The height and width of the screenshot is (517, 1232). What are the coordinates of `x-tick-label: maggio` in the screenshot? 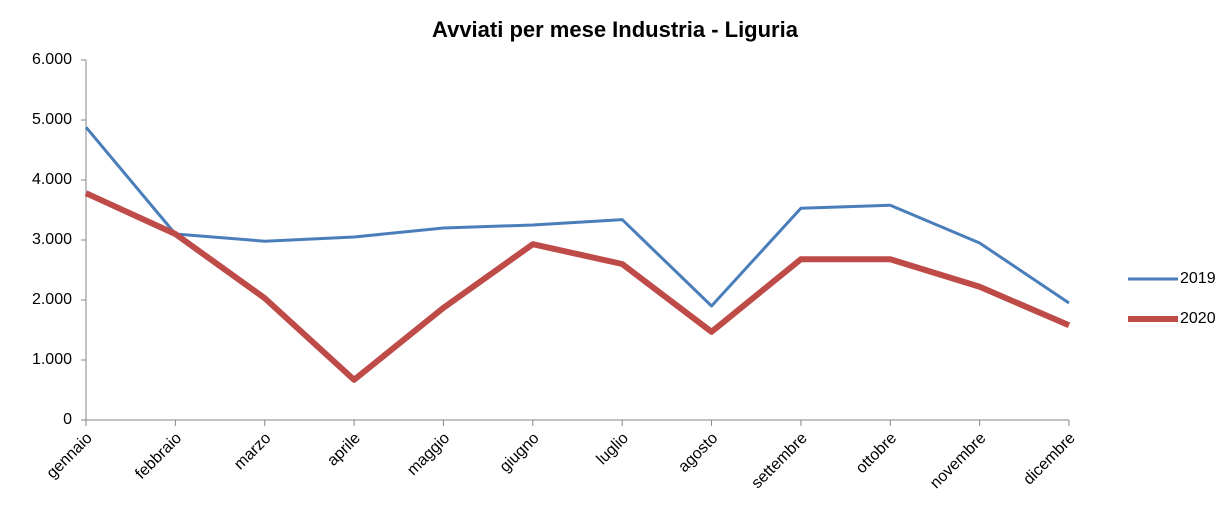 It's located at (428, 454).